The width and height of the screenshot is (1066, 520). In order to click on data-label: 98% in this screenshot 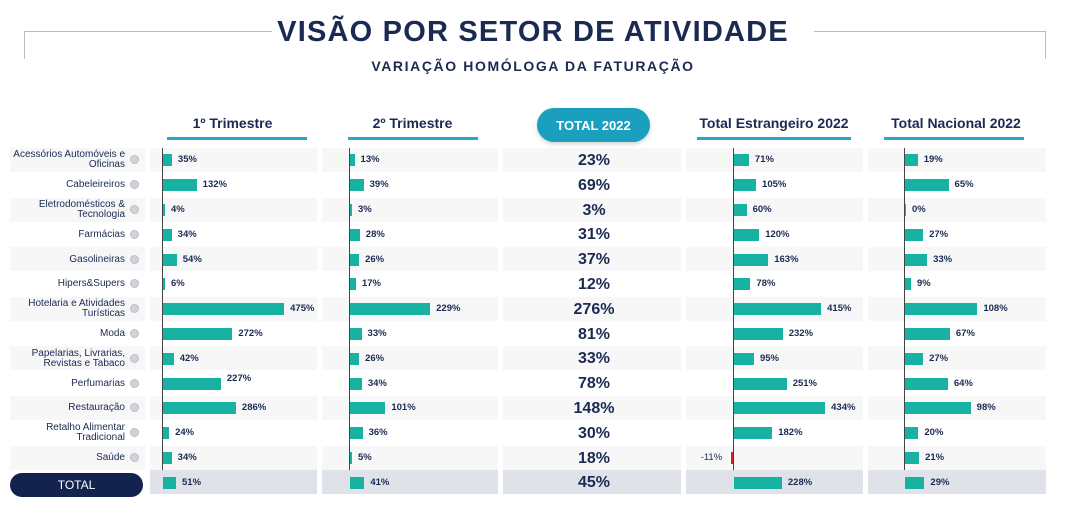, I will do `click(986, 408)`.